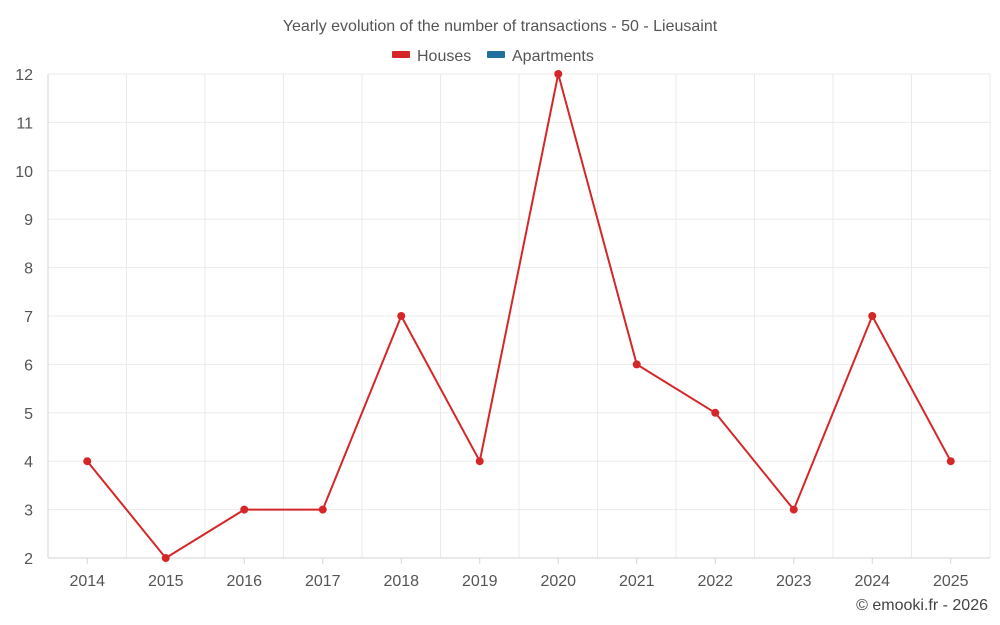 This screenshot has width=1000, height=625. I want to click on x-tick-label: 2018, so click(401, 581).